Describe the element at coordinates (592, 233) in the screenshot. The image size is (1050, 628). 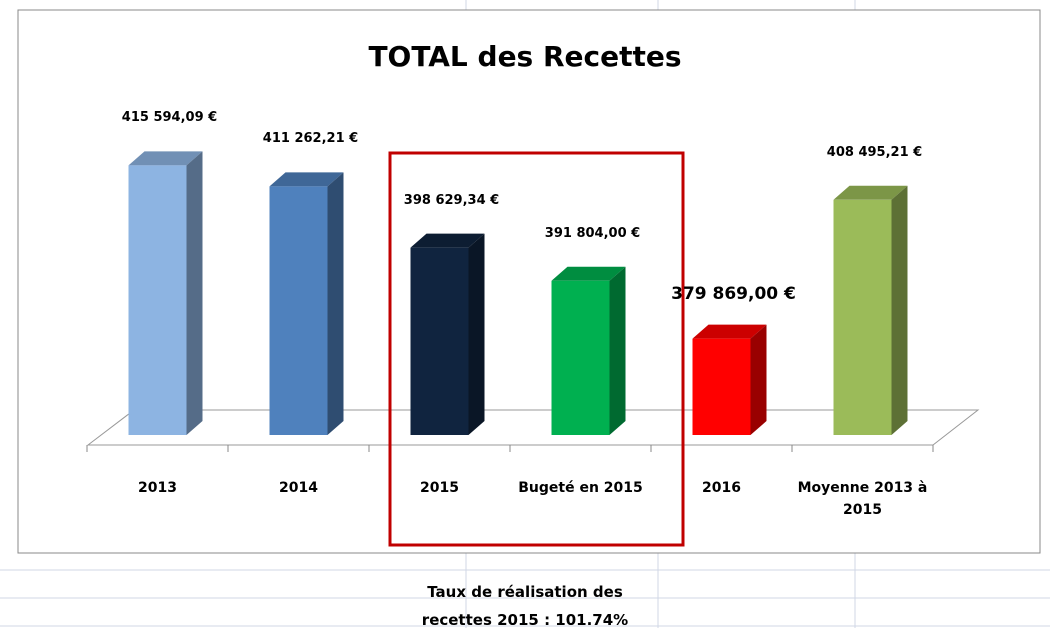
I see `value-label: 391 804,00 €` at that location.